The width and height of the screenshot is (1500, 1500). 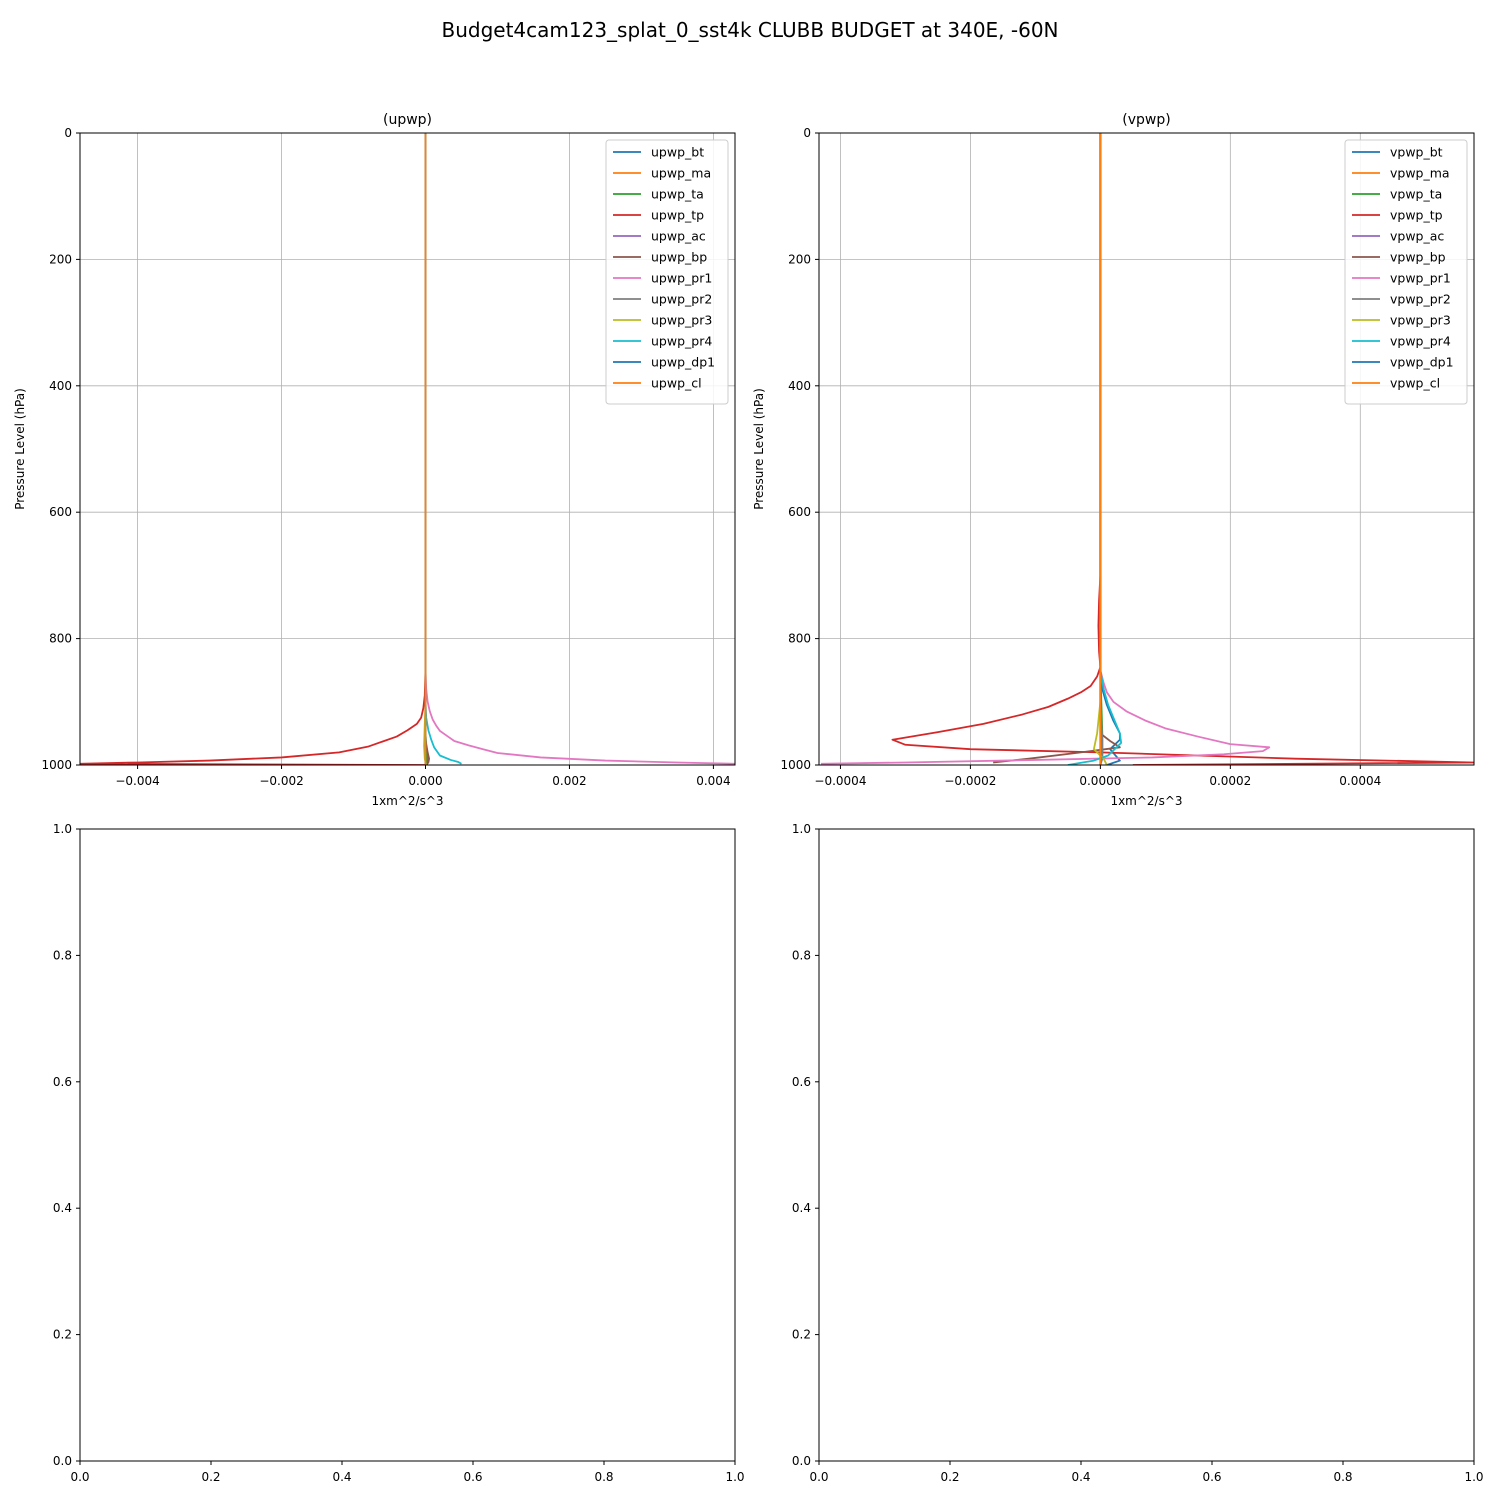 I want to click on legend-item: upwp_tp, so click(x=658, y=215).